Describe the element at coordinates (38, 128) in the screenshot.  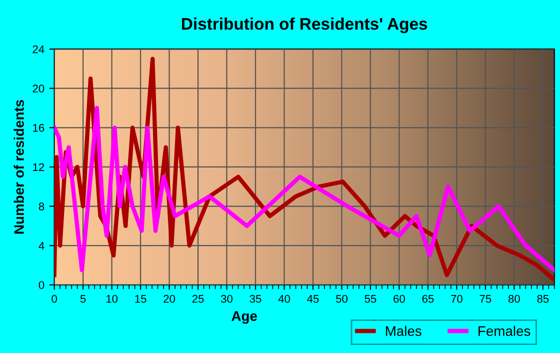
I see `y-tick-label: 16` at that location.